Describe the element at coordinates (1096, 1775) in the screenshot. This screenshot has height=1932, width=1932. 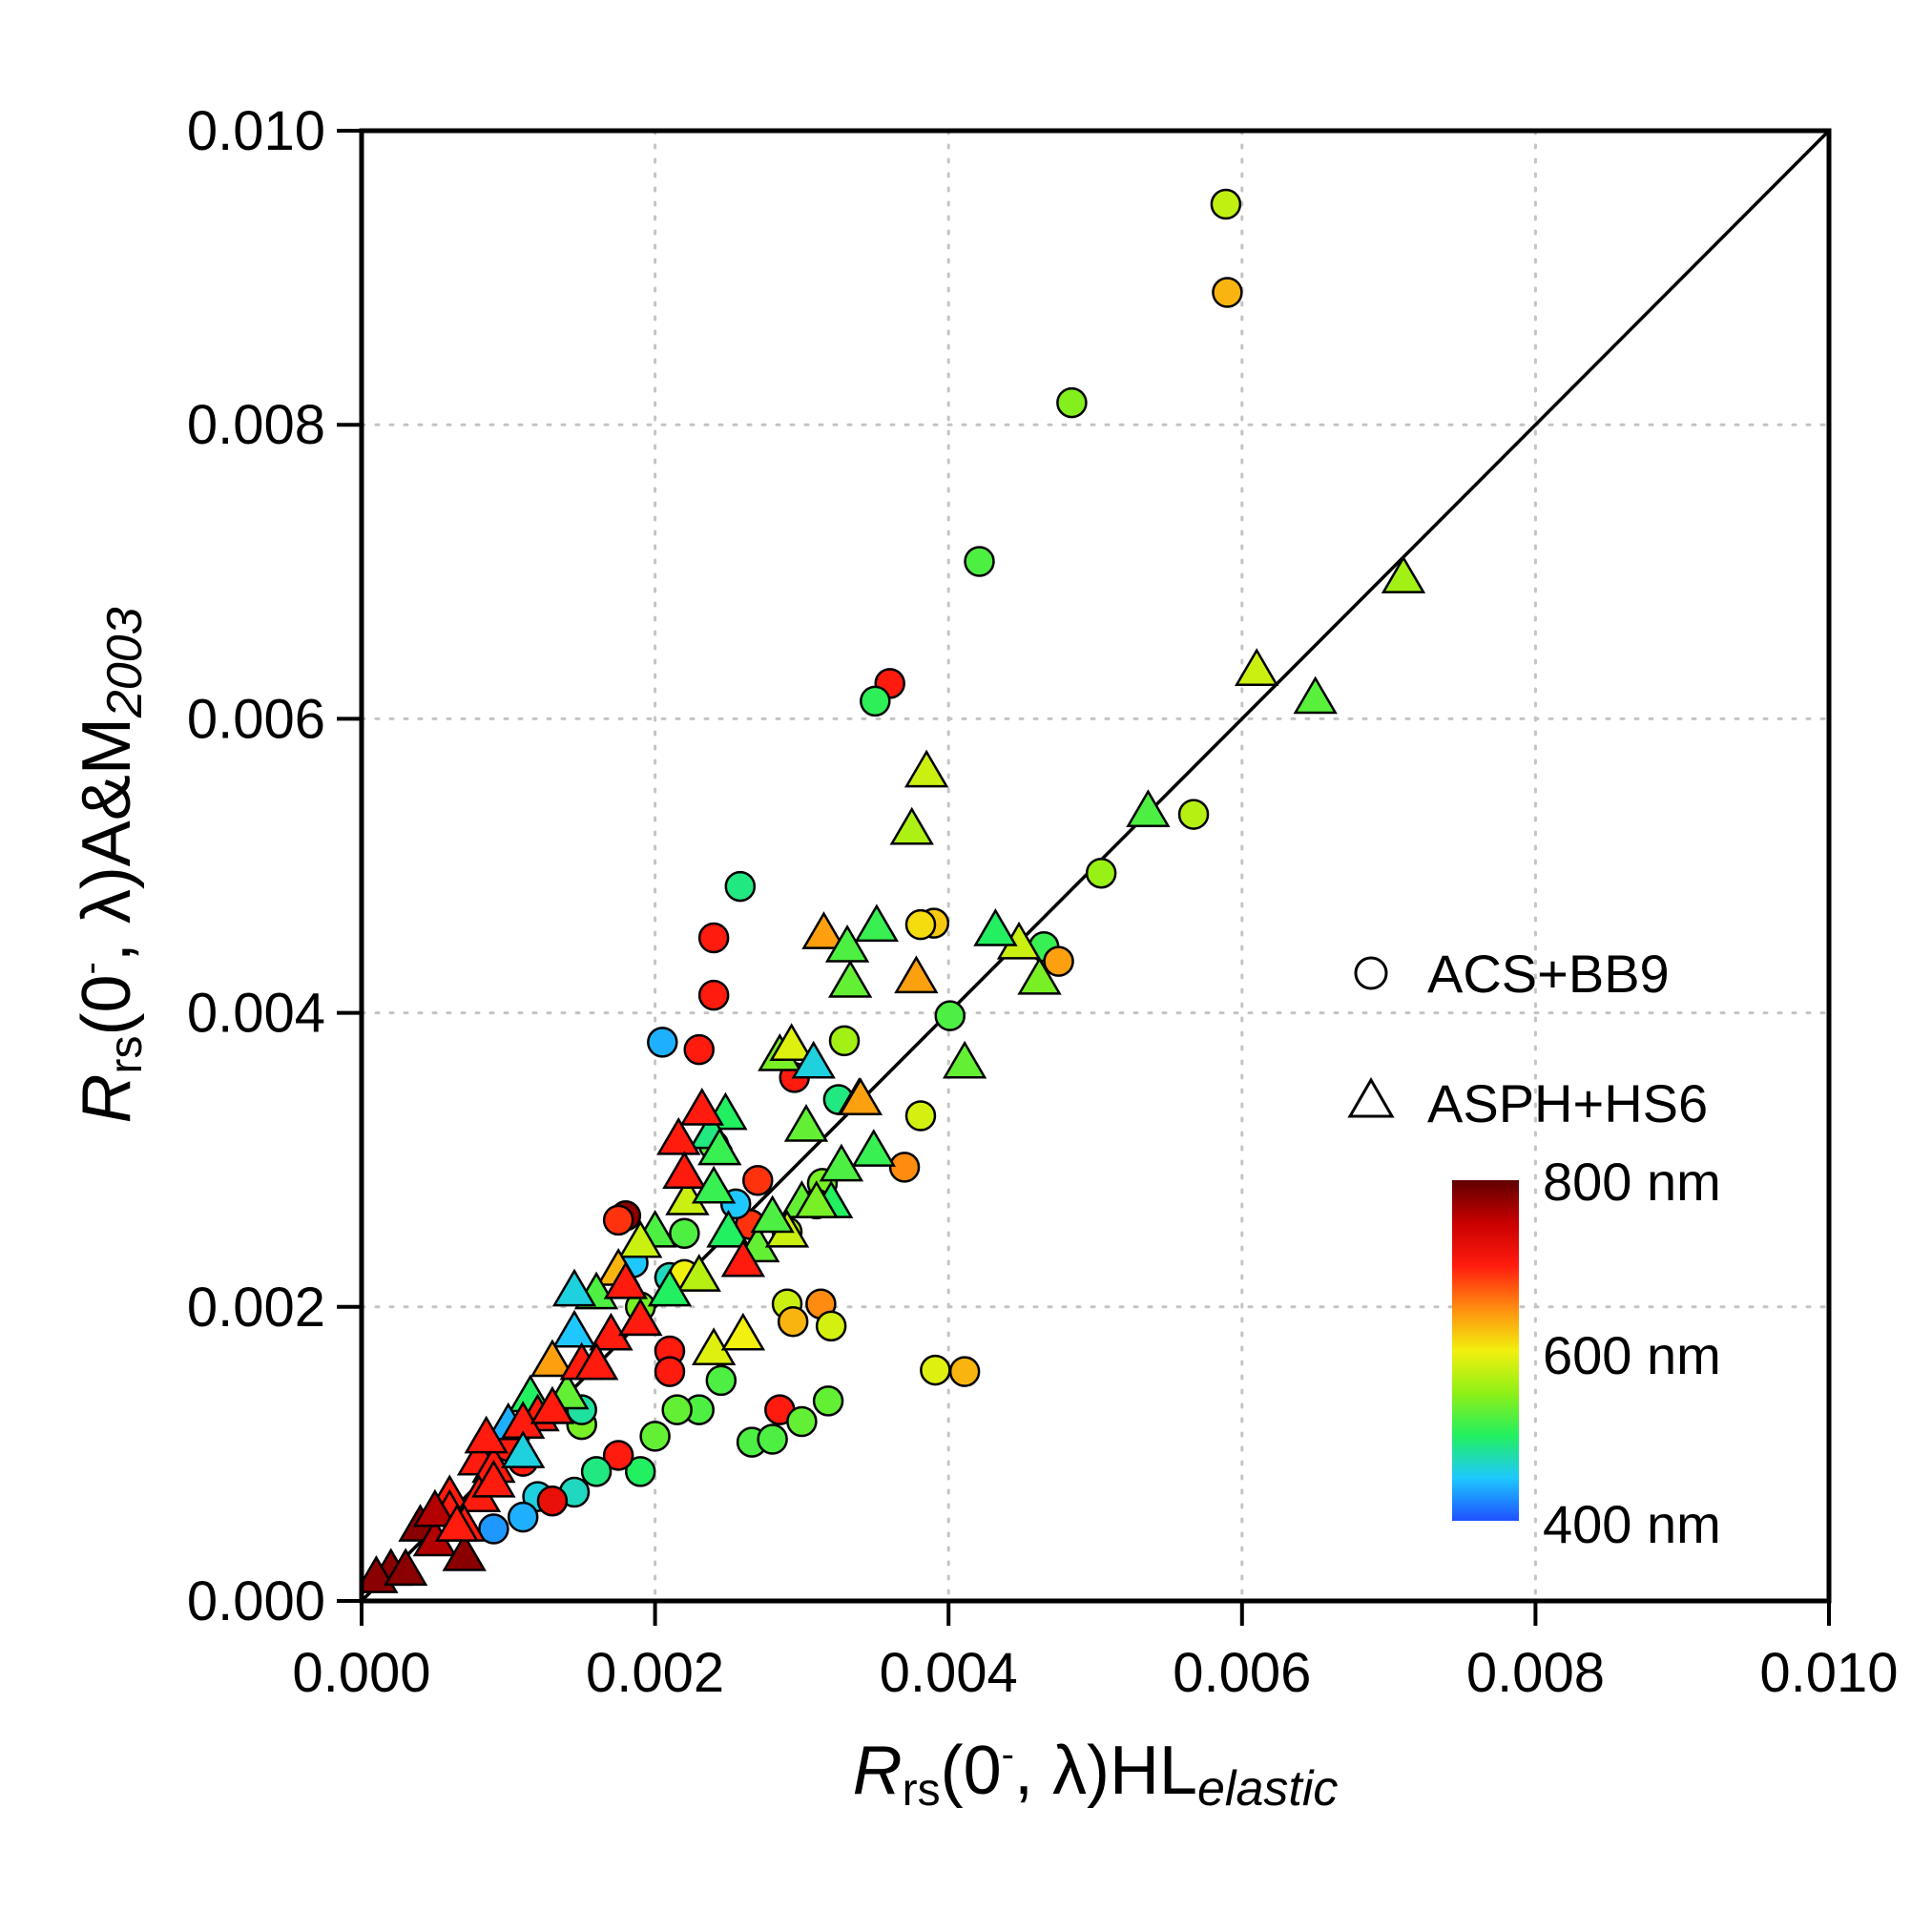
I see `x-axis-title: Rrs(0-, λ)HLelastic` at that location.